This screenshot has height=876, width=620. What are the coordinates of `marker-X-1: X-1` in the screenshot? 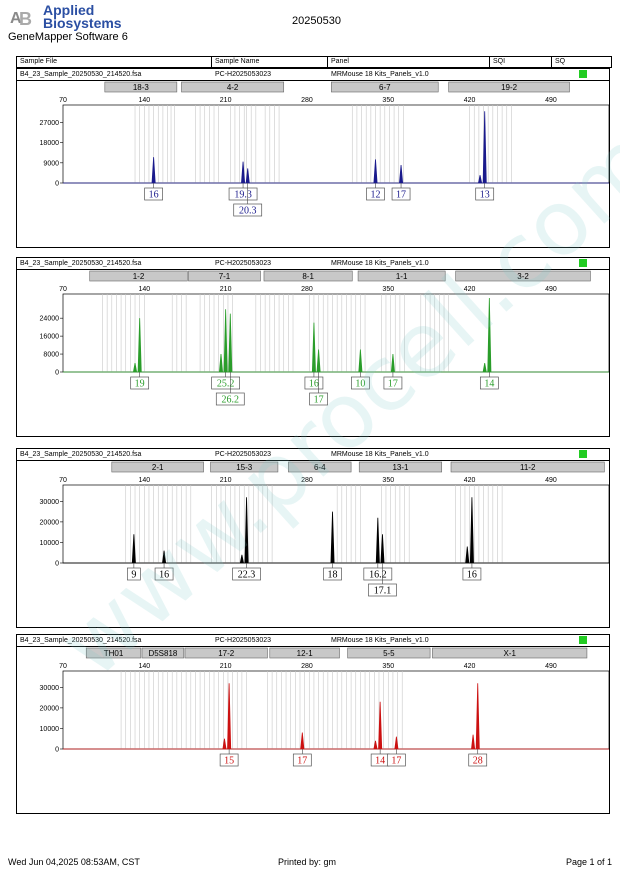 It's located at (510, 653).